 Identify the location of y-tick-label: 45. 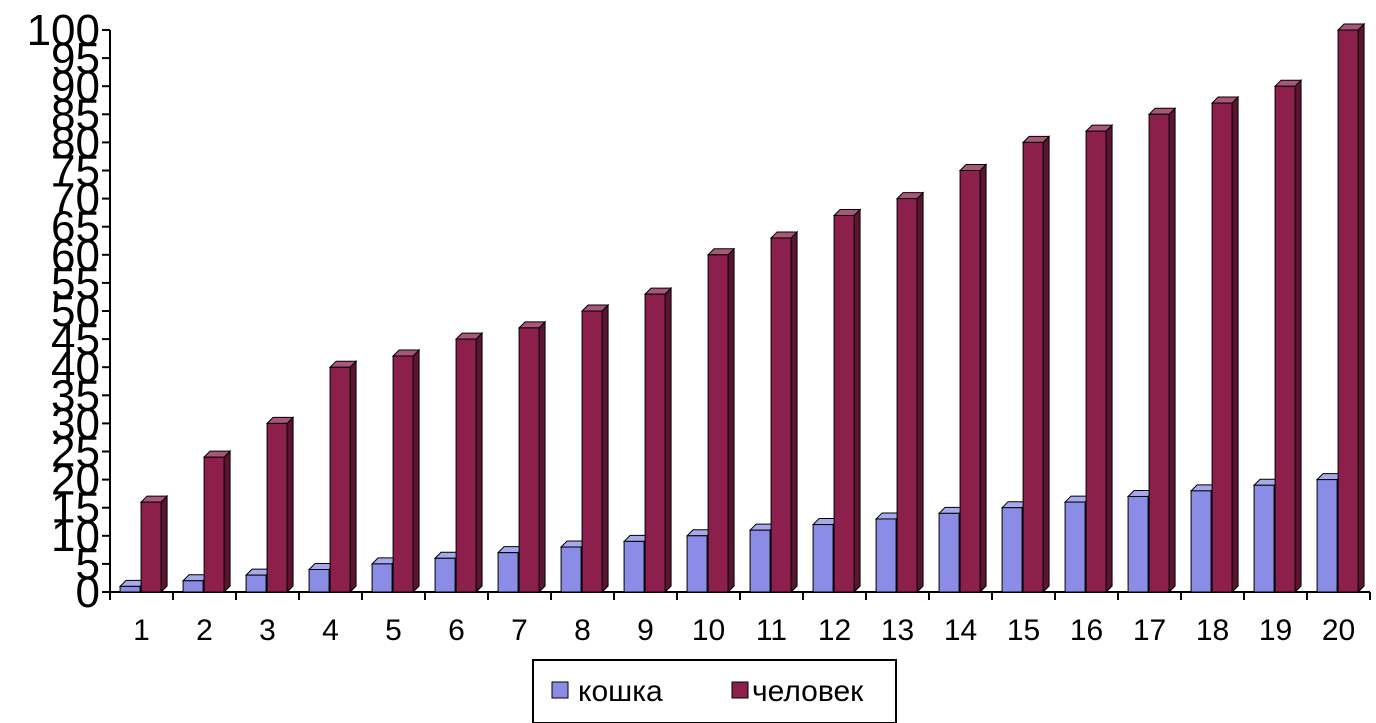
(75, 339).